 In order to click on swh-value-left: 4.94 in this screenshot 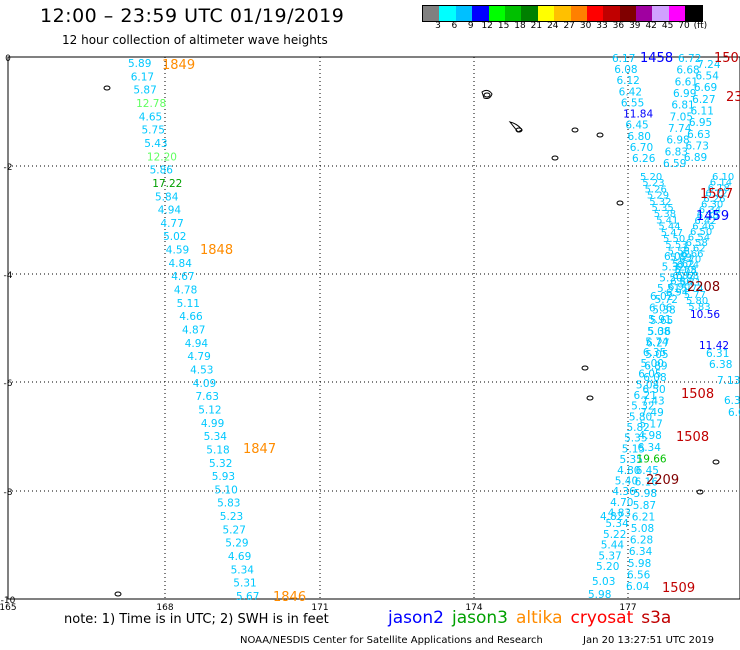, I will do `click(170, 211)`.